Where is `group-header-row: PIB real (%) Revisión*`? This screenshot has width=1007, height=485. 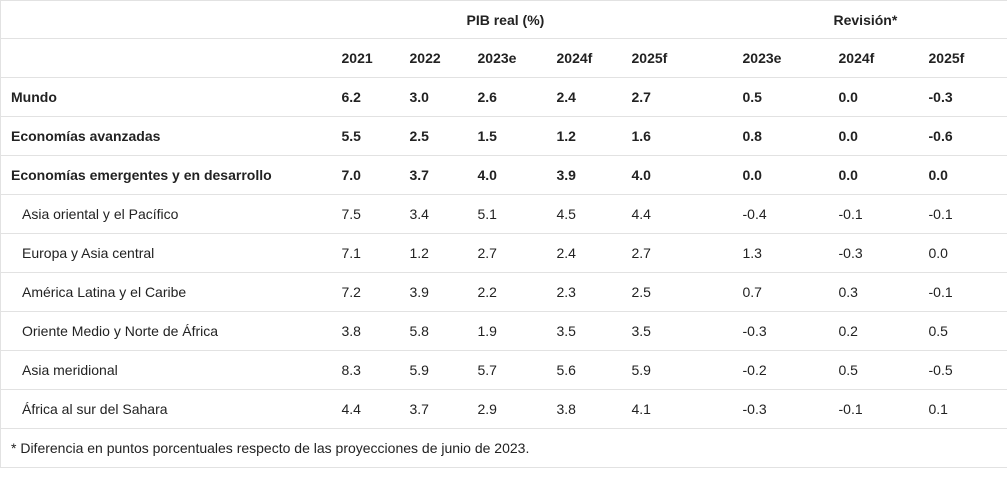 group-header-row: PIB real (%) Revisión* is located at coordinates (503, 19).